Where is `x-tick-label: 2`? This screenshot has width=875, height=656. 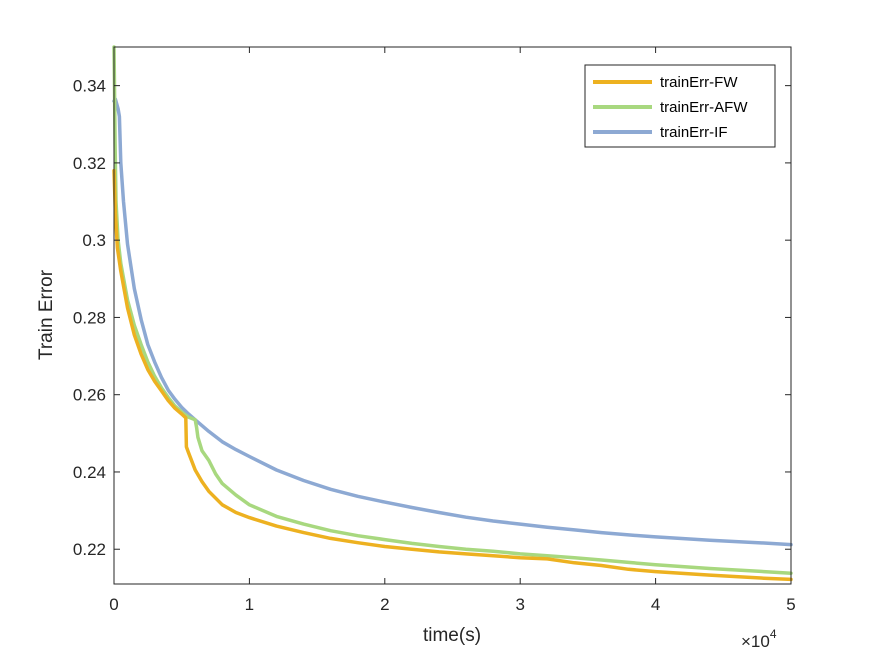
x-tick-label: 2 is located at coordinates (384, 604).